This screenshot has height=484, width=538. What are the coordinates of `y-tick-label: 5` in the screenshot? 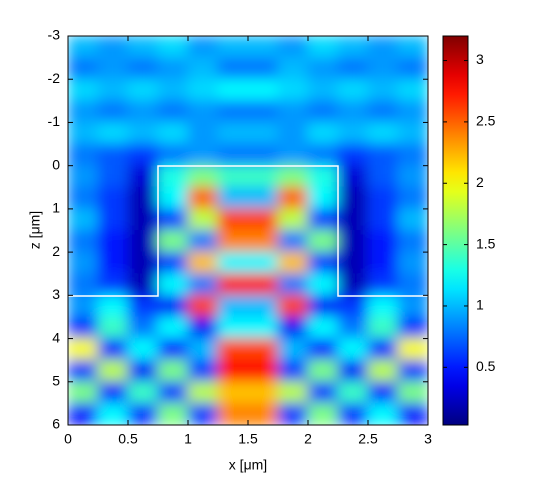 It's located at (56, 380).